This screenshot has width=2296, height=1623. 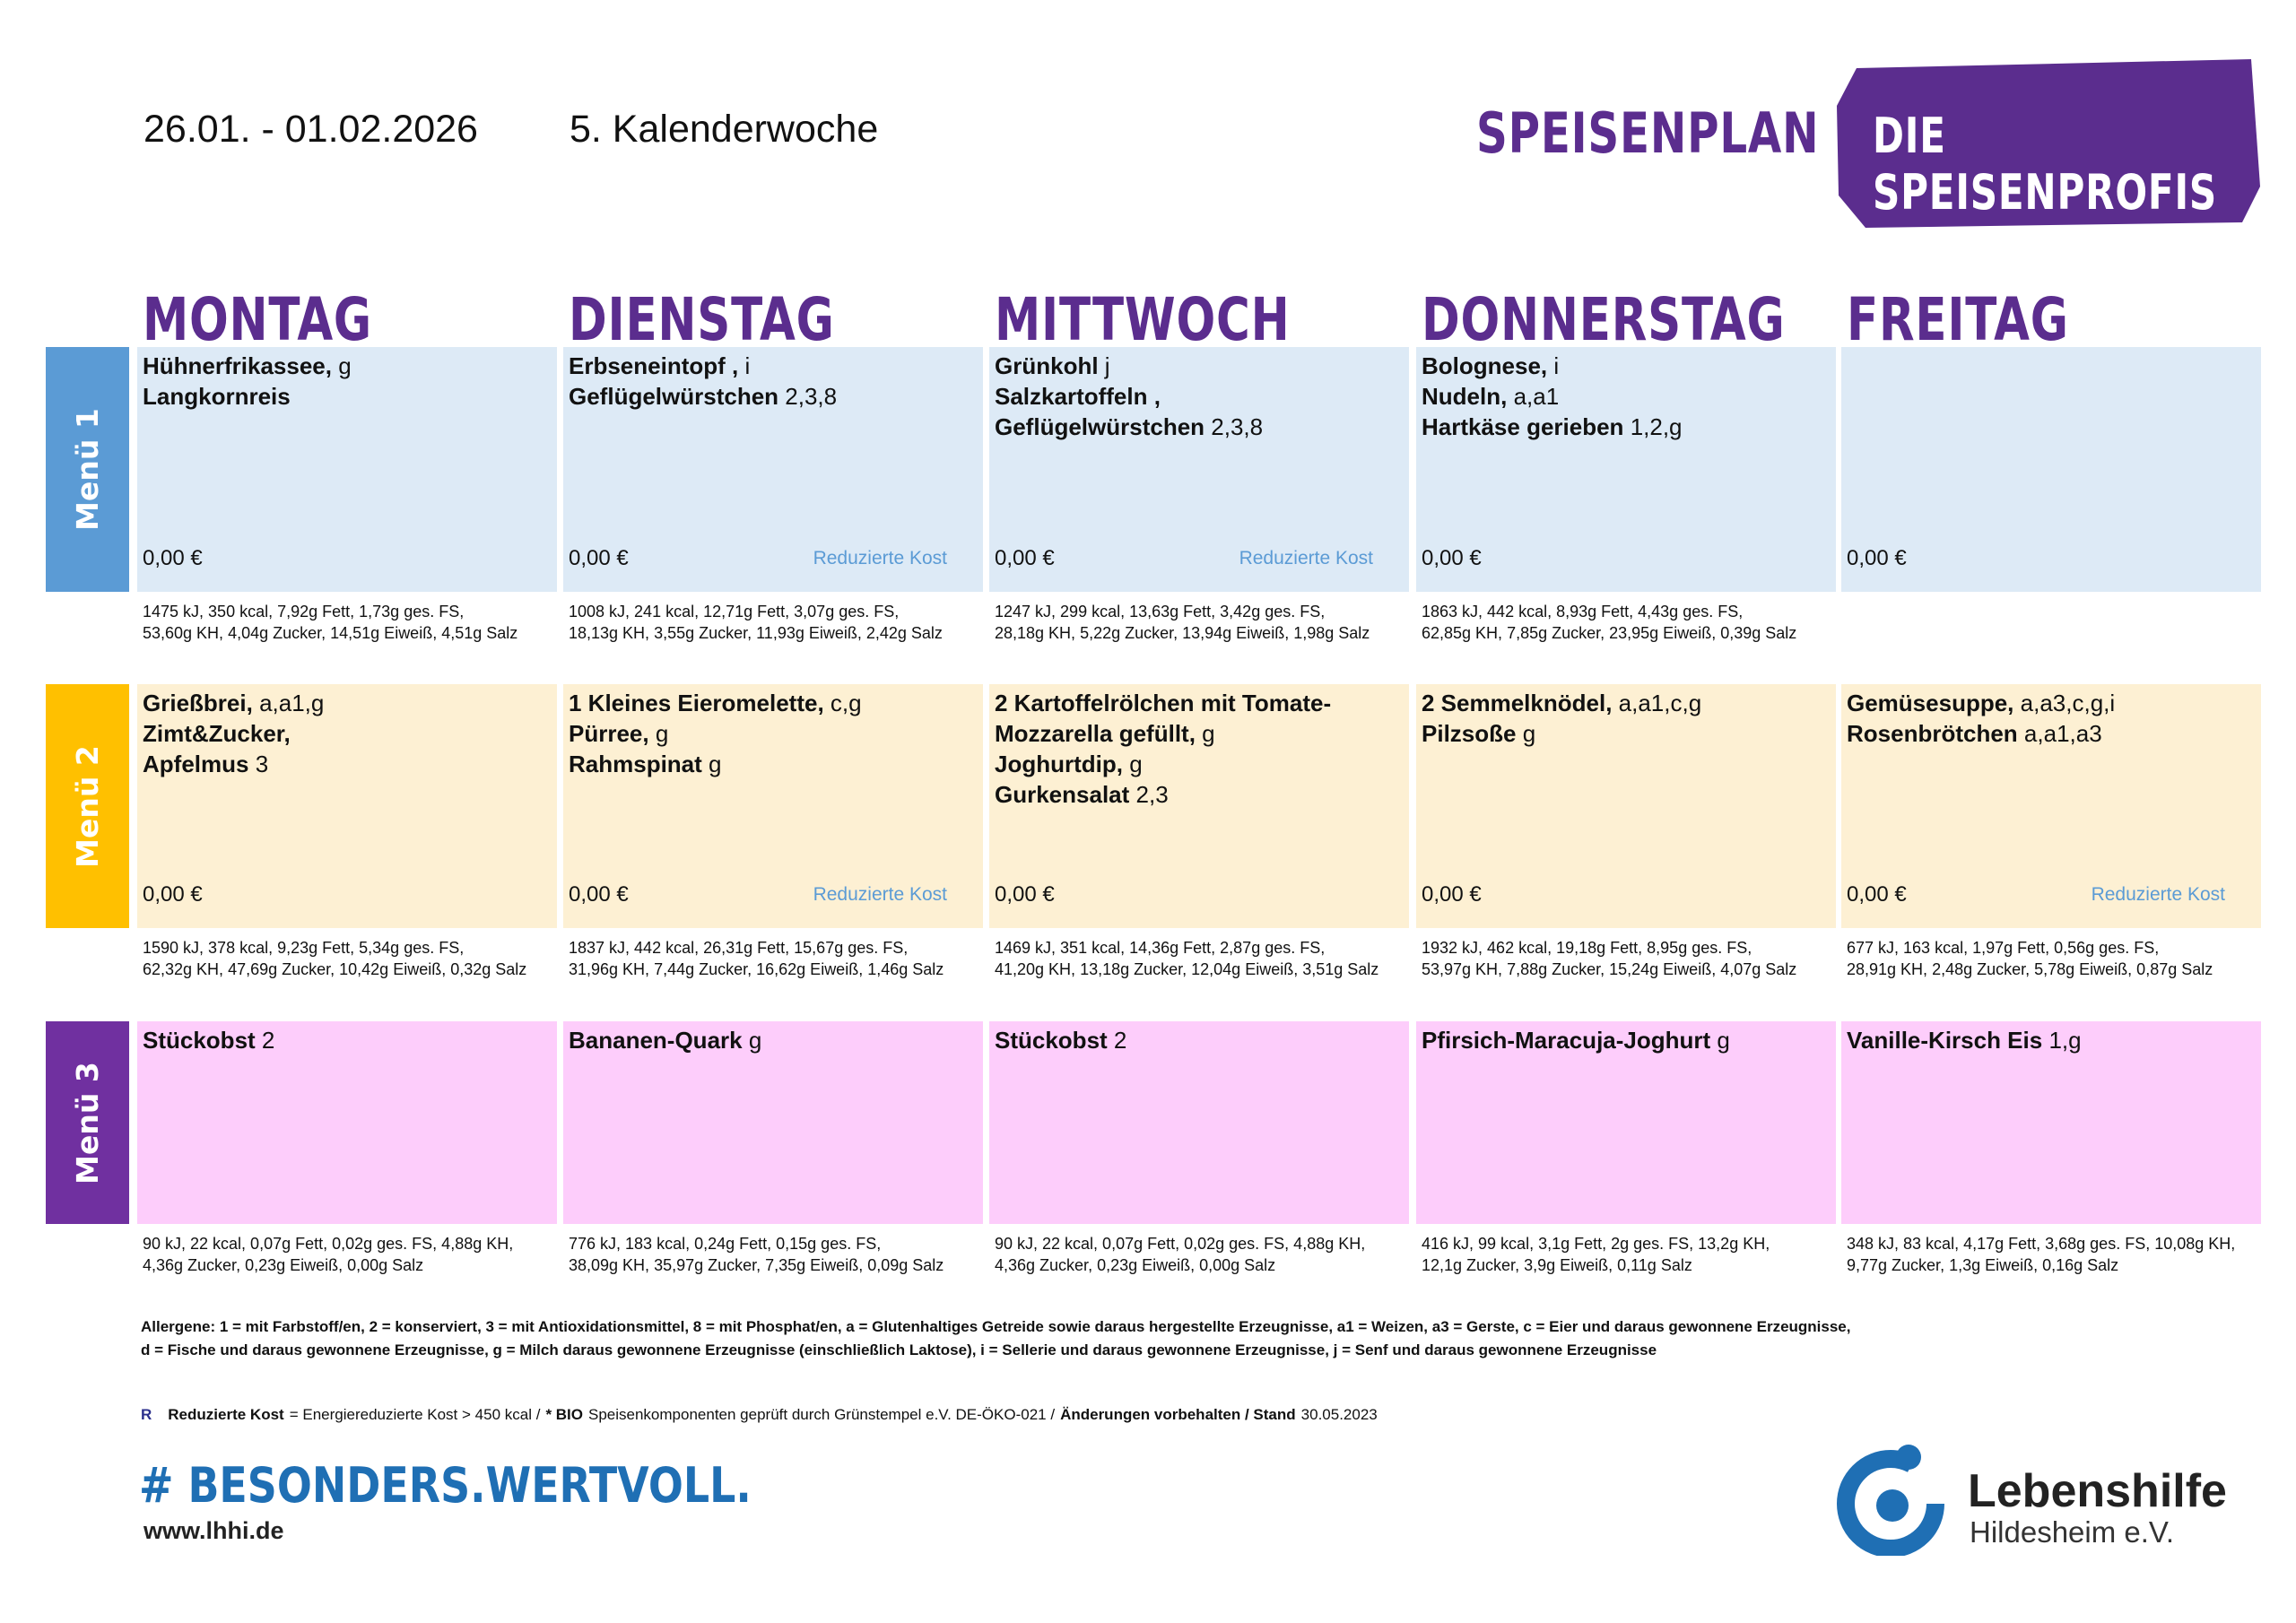 I want to click on dish: Gemüsesuppe, a,a3,c,g,i, so click(x=2054, y=703).